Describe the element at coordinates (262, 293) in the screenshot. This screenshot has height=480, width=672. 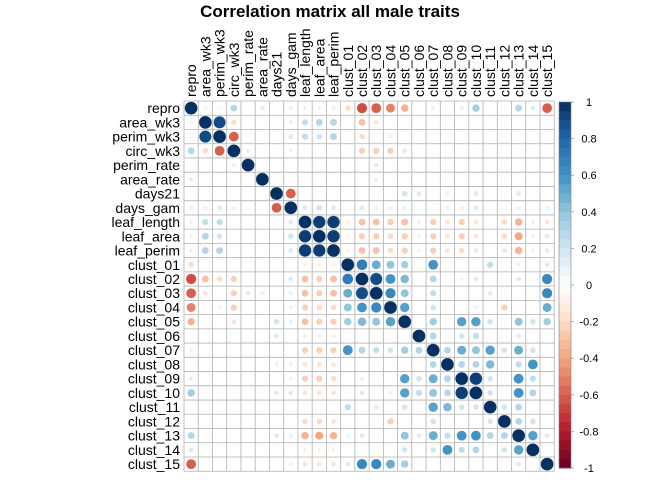
I see `corr-circle-clust_03-area_rate` at that location.